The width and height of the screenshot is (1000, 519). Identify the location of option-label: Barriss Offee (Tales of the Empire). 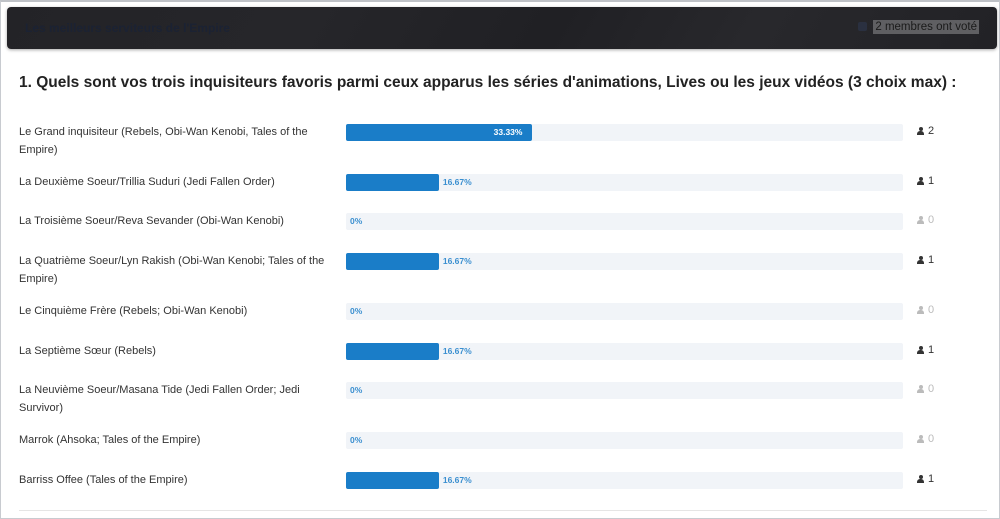
(103, 480).